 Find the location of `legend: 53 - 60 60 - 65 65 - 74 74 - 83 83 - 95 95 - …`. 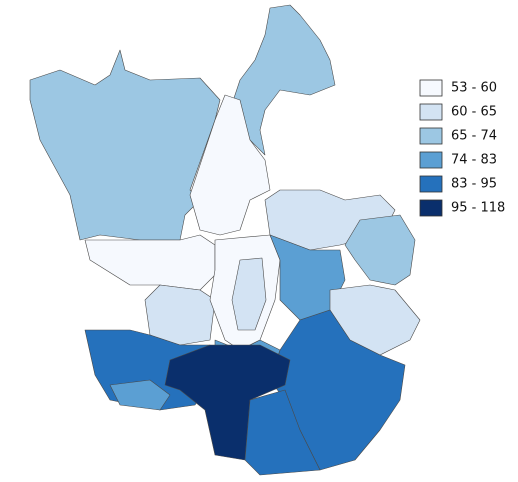

legend: 53 - 60 60 - 65 65 - 74 74 - 83 83 - 95 95 - … is located at coordinates (462, 148).